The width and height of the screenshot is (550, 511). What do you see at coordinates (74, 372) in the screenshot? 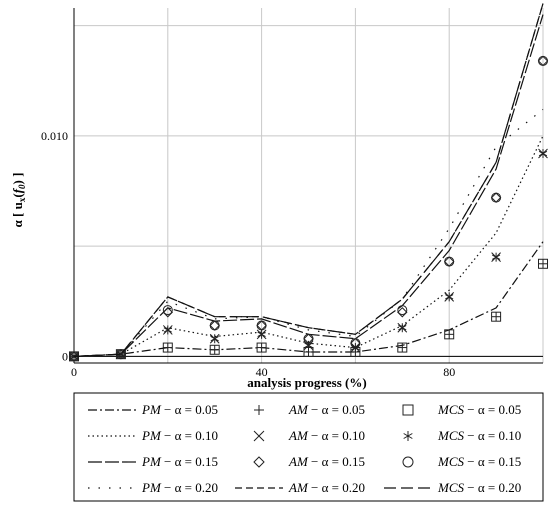
I see `x-tick-label: 0` at bounding box center [74, 372].